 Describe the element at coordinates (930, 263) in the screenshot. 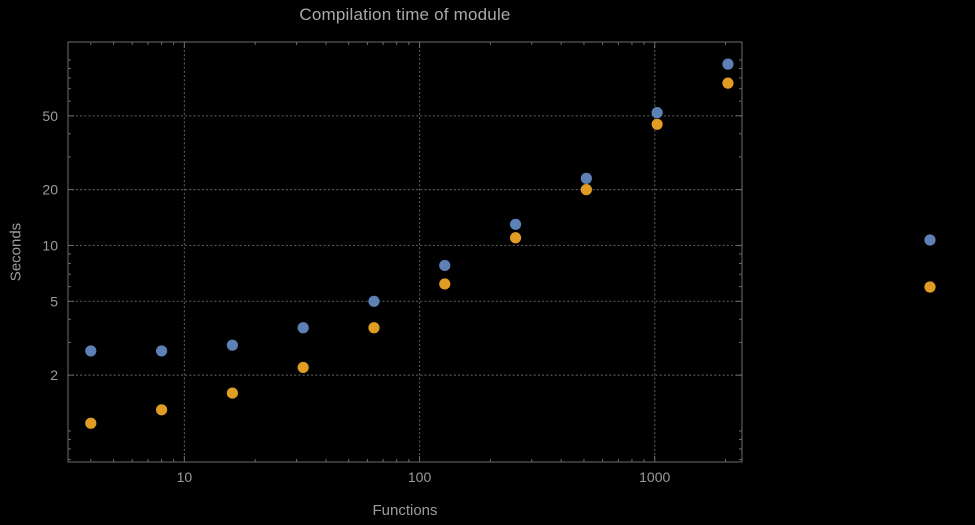

I see `legend` at that location.